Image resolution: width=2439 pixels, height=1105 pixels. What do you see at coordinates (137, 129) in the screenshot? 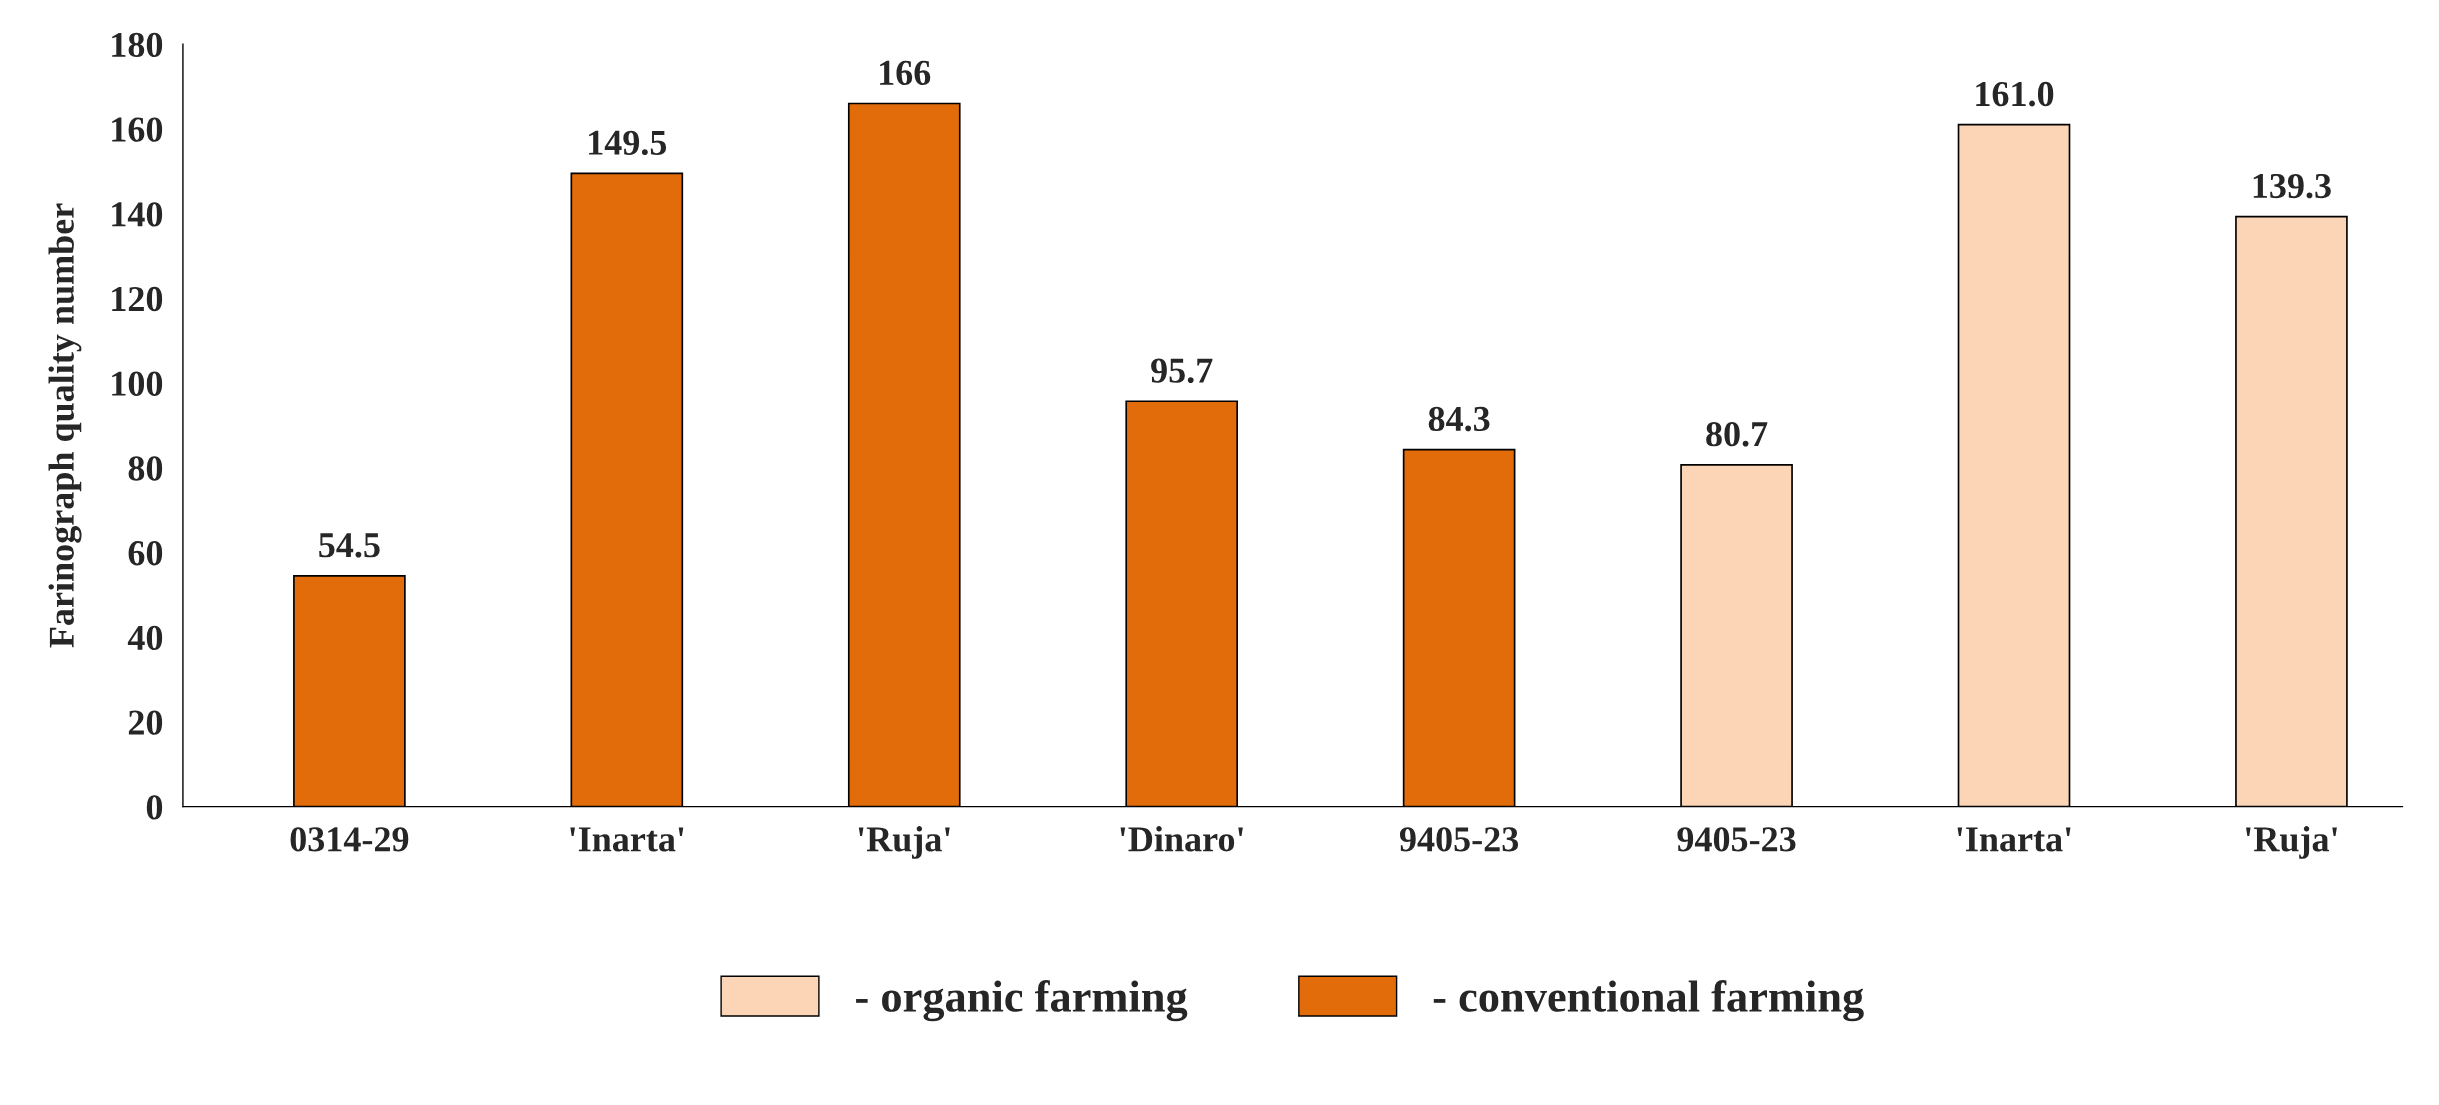
I see `y-tick-label: 160` at bounding box center [137, 129].